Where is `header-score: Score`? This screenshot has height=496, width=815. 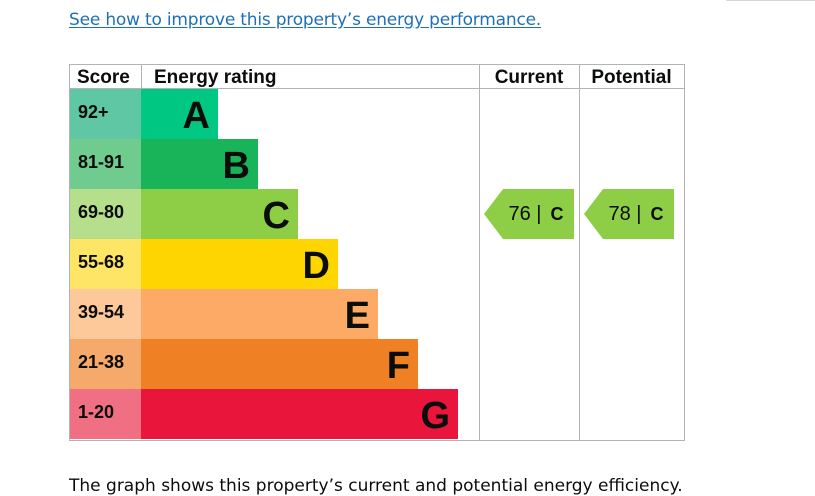
header-score: Score is located at coordinates (103, 77).